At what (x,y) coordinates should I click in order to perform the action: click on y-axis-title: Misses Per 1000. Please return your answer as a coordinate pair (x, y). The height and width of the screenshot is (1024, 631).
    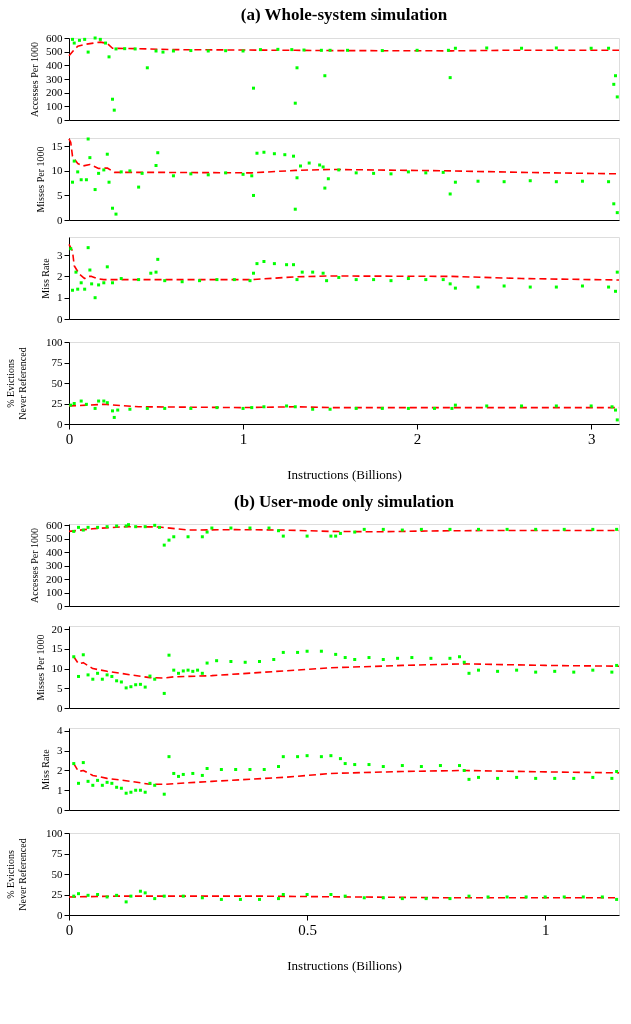
    Looking at the image, I should click on (40, 667).